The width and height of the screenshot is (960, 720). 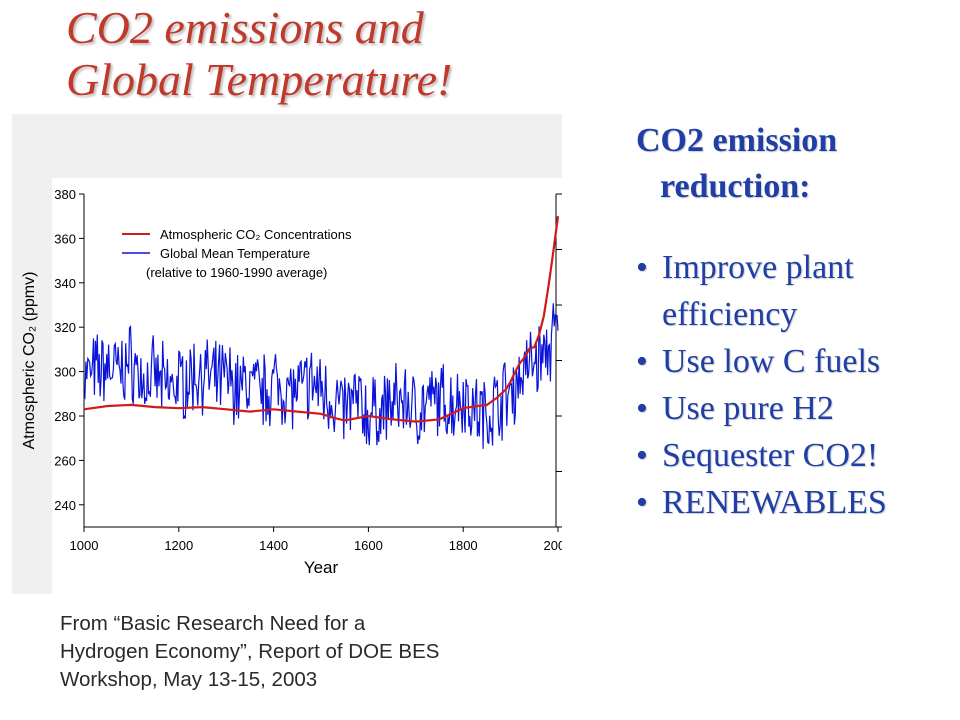 What do you see at coordinates (236, 272) in the screenshot?
I see `legend-temp-note: (relative to 1960-1990 average)` at bounding box center [236, 272].